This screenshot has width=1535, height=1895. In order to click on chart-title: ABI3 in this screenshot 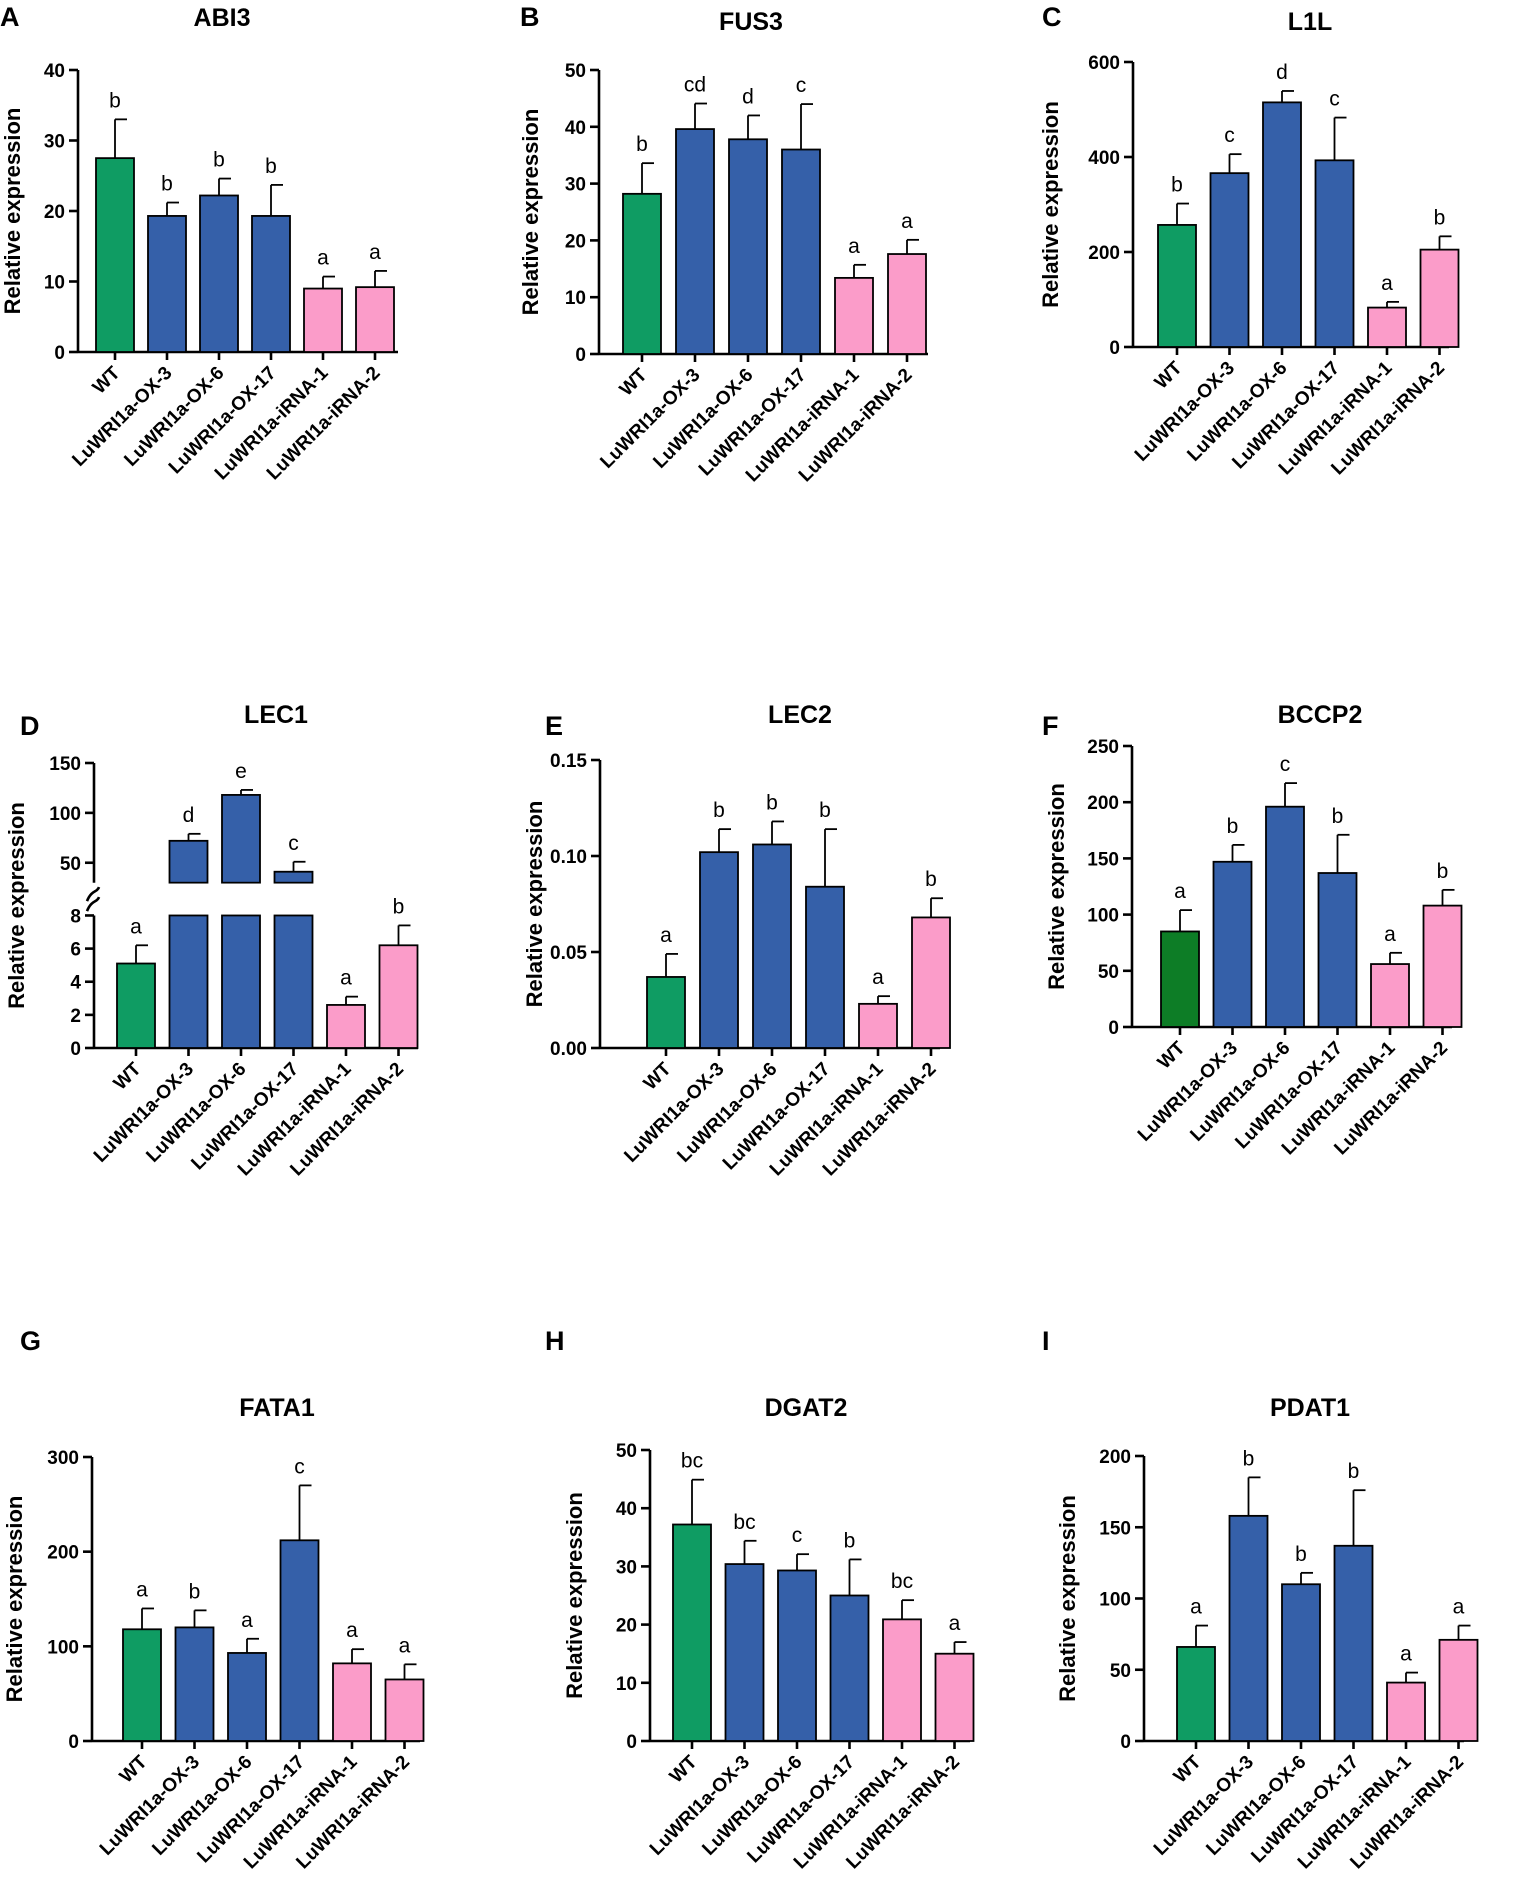, I will do `click(222, 18)`.